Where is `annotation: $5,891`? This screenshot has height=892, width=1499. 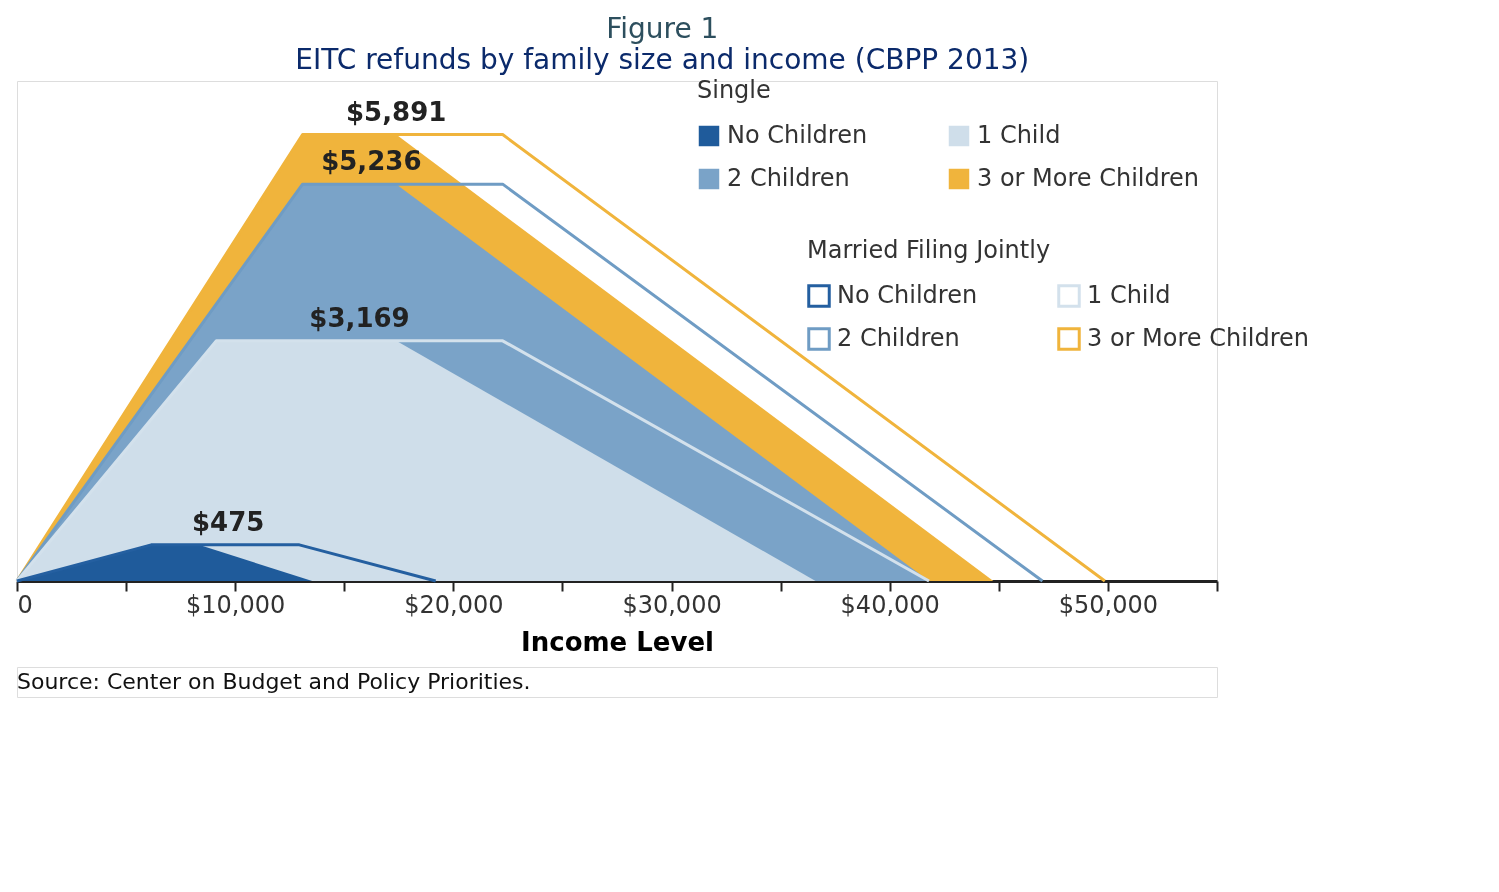 annotation: $5,891 is located at coordinates (396, 111).